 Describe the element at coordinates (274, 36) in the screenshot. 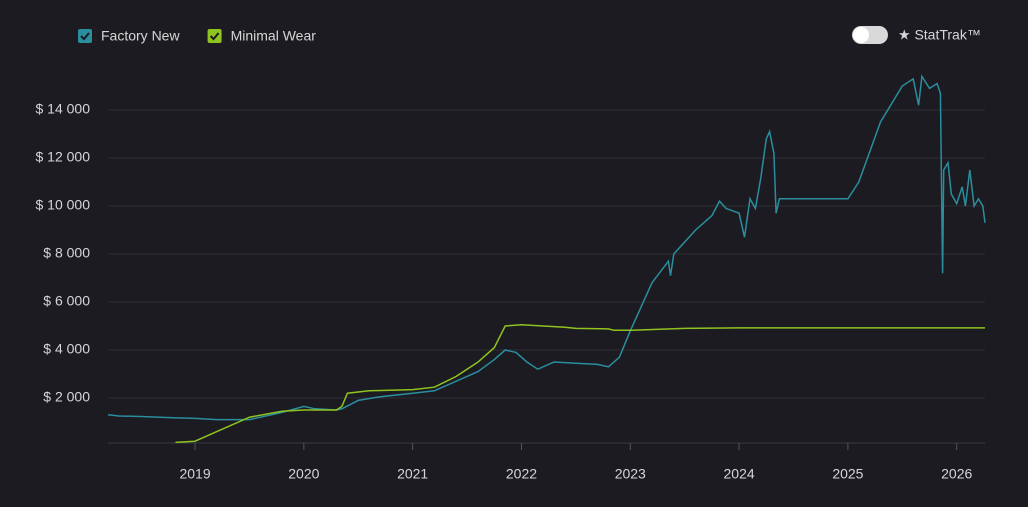

I see `legend-label: Minimal Wear` at that location.